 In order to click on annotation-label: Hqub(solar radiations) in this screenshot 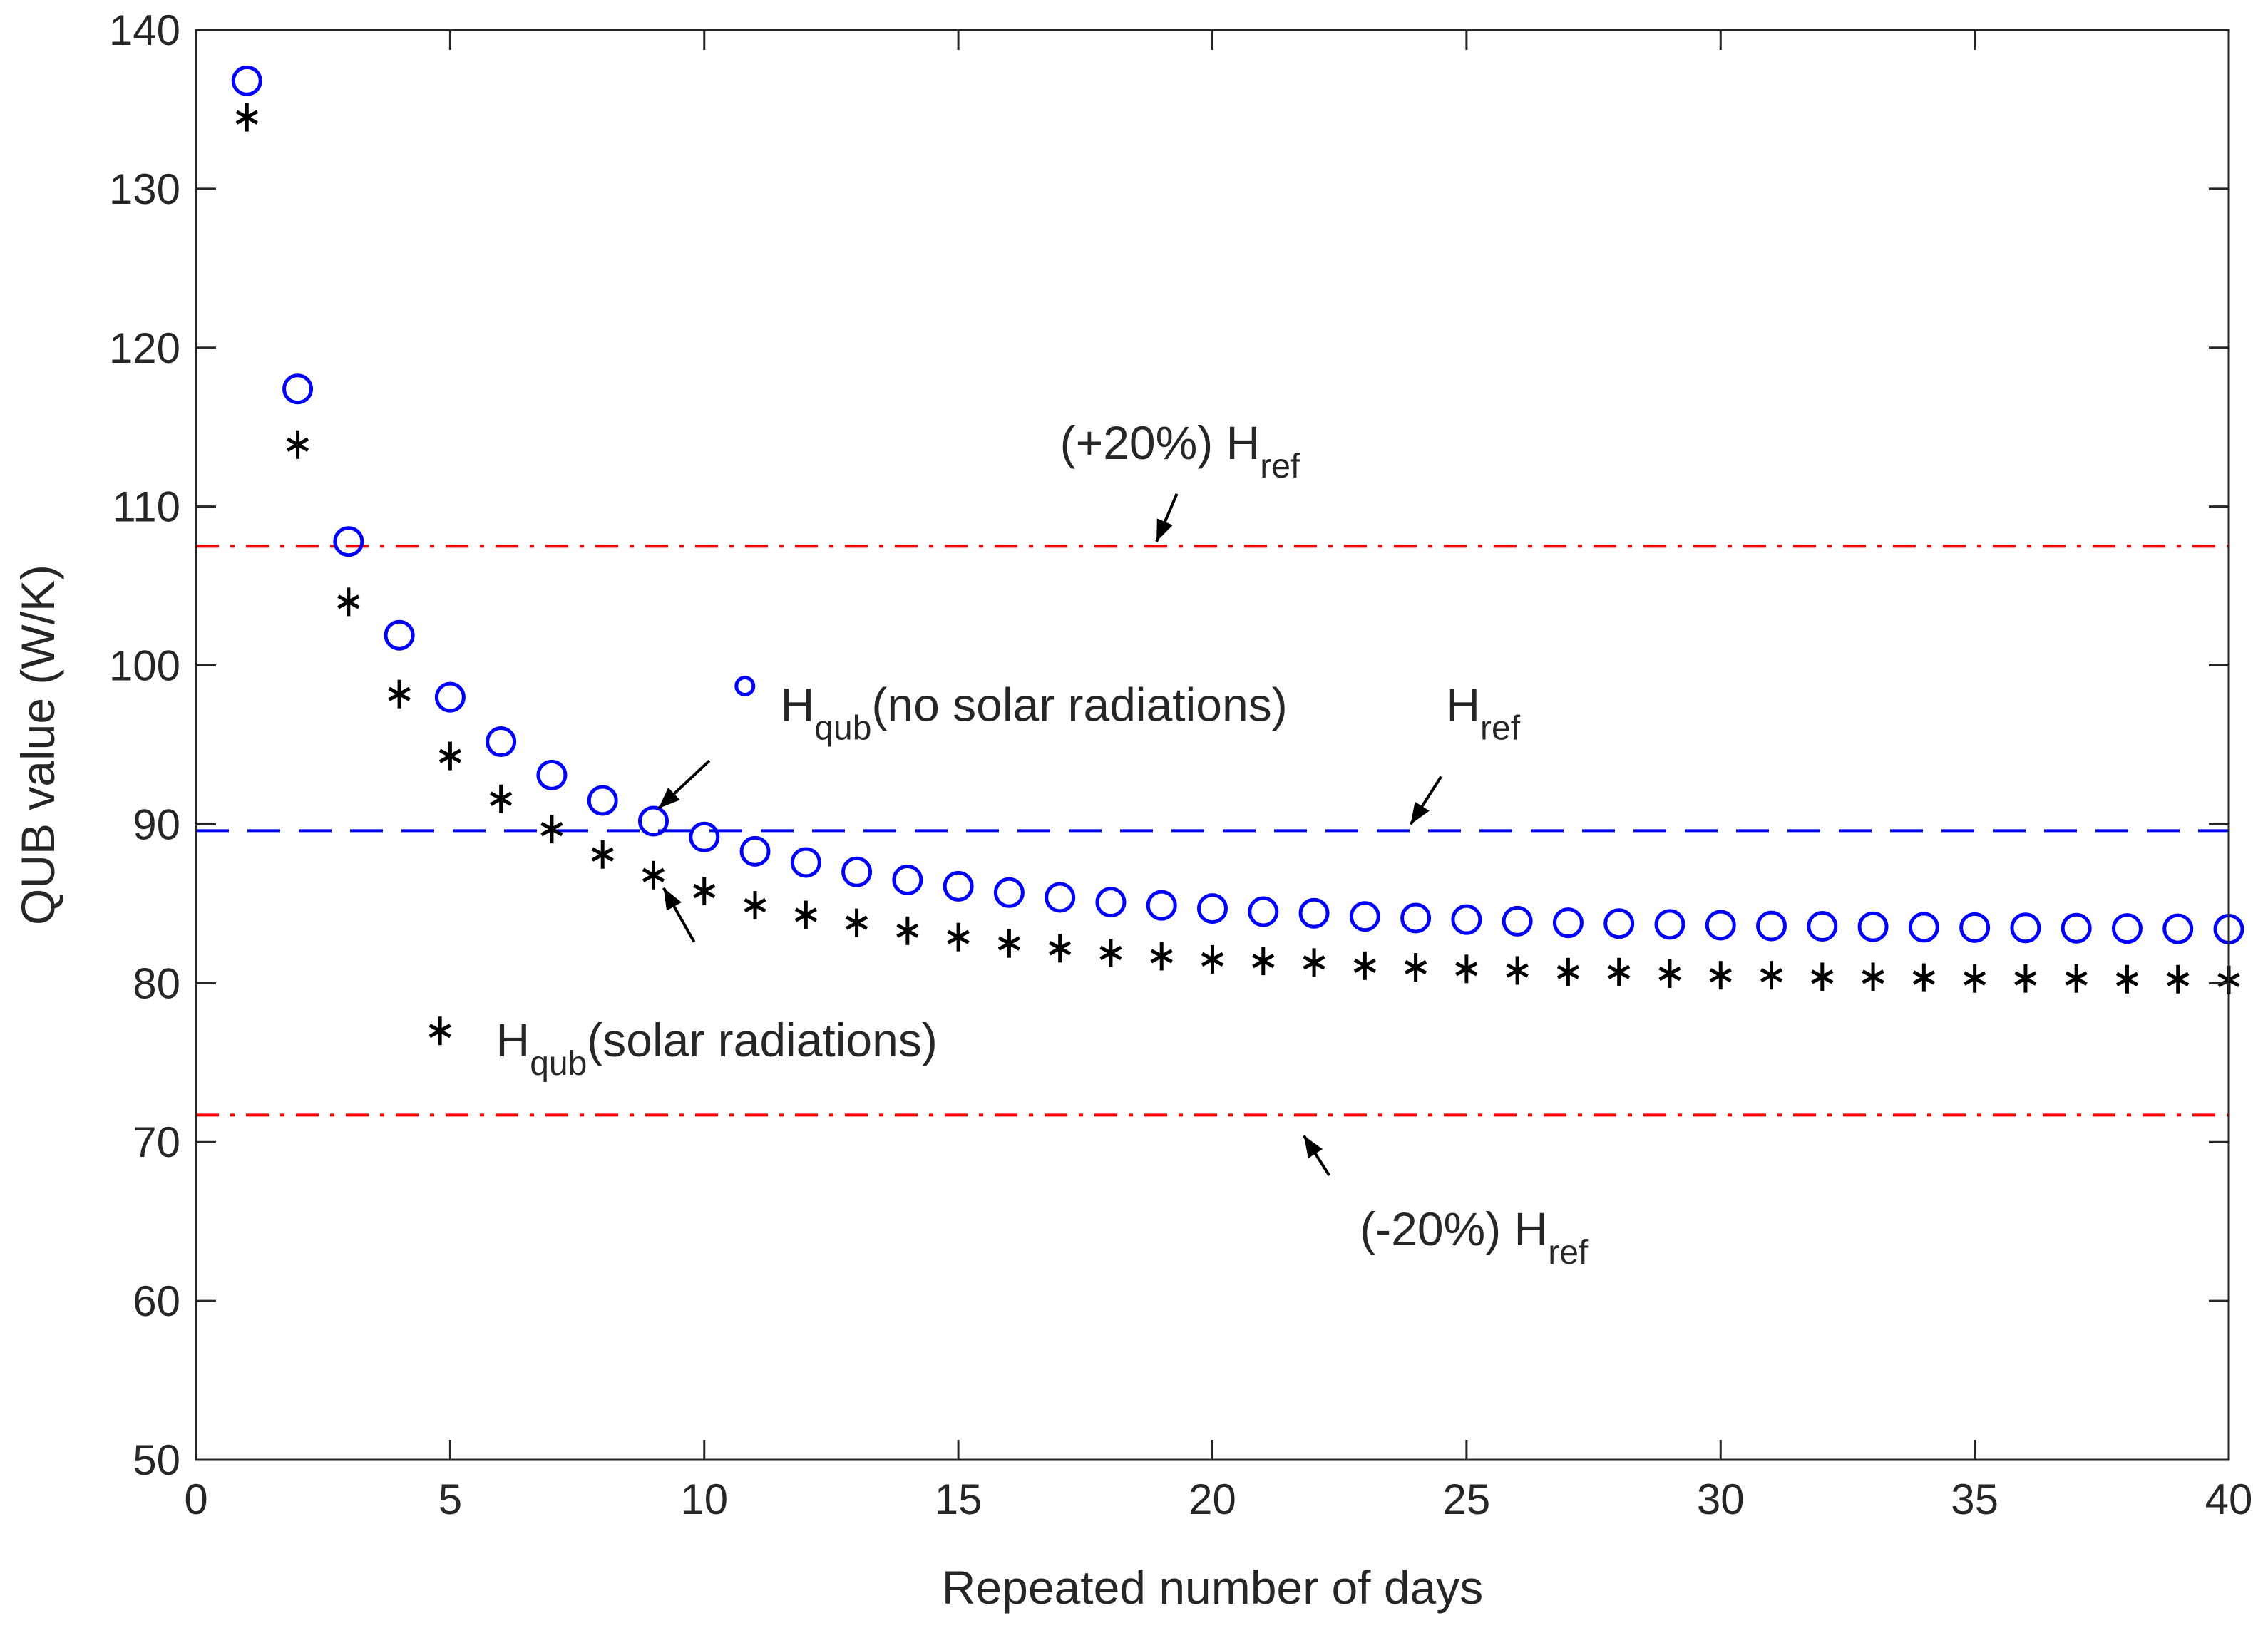, I will do `click(717, 1048)`.